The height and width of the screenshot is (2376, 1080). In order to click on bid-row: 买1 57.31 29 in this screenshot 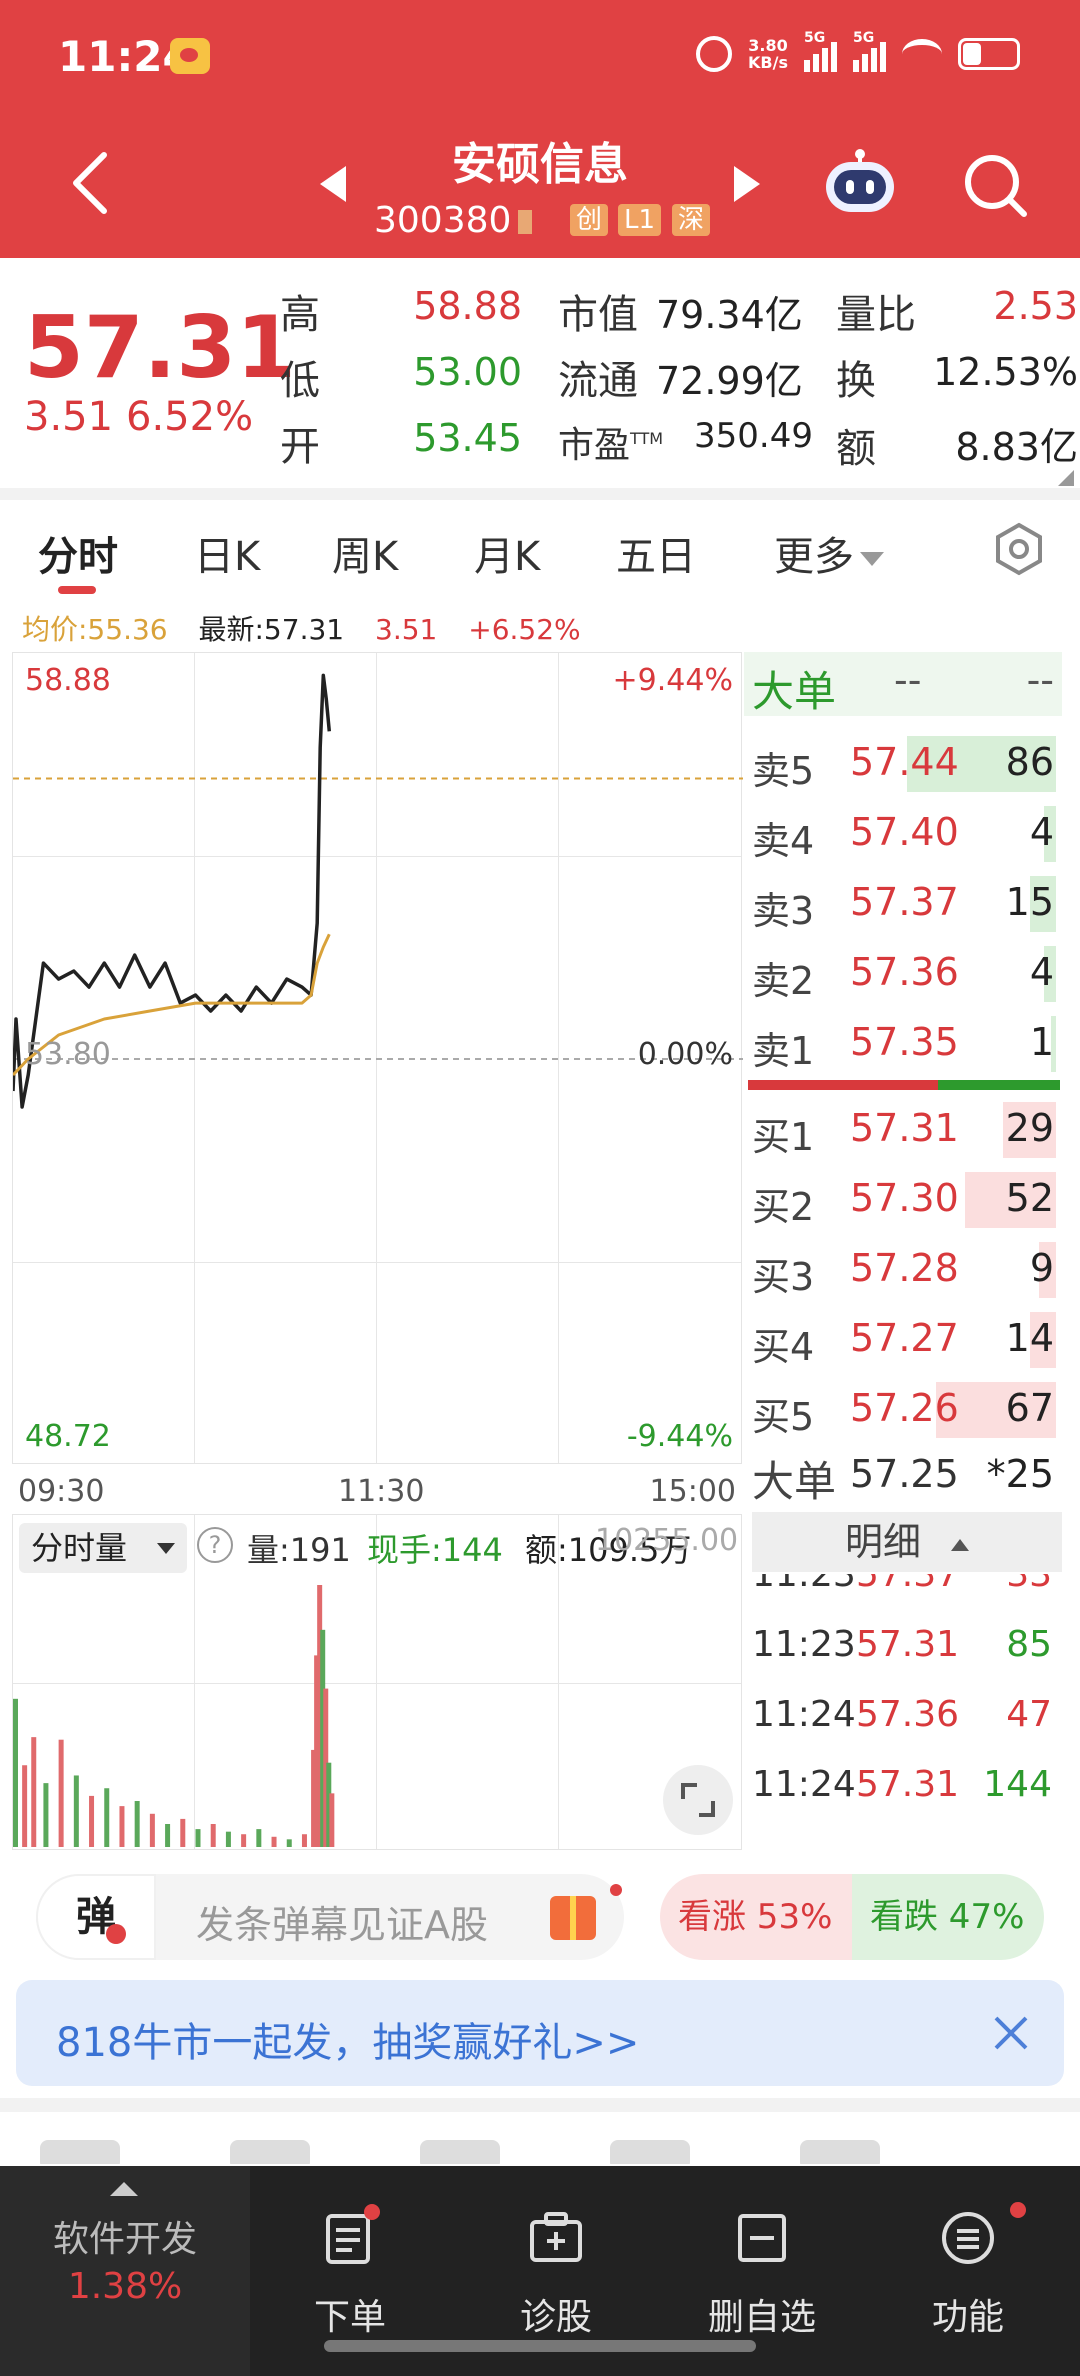, I will do `click(903, 1128)`.